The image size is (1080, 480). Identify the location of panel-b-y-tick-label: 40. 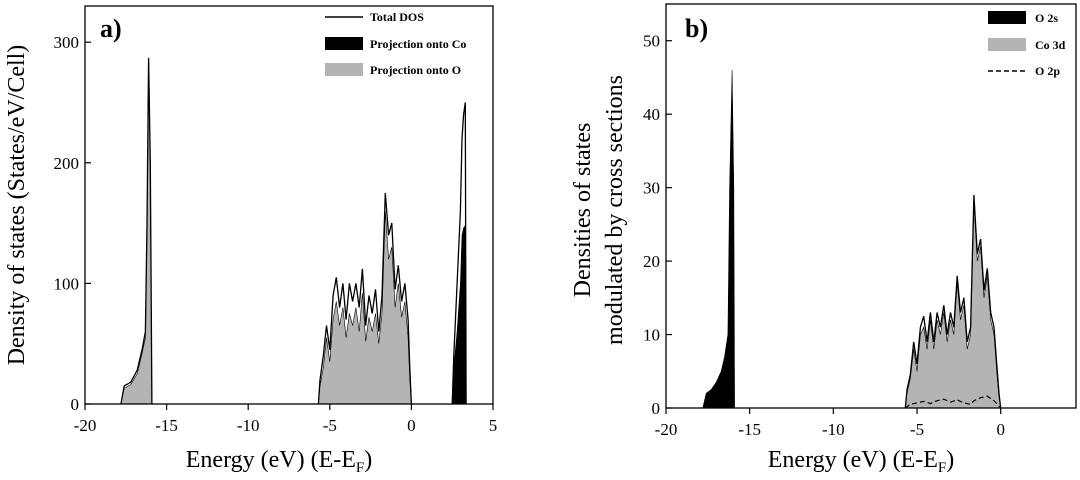
(651, 114).